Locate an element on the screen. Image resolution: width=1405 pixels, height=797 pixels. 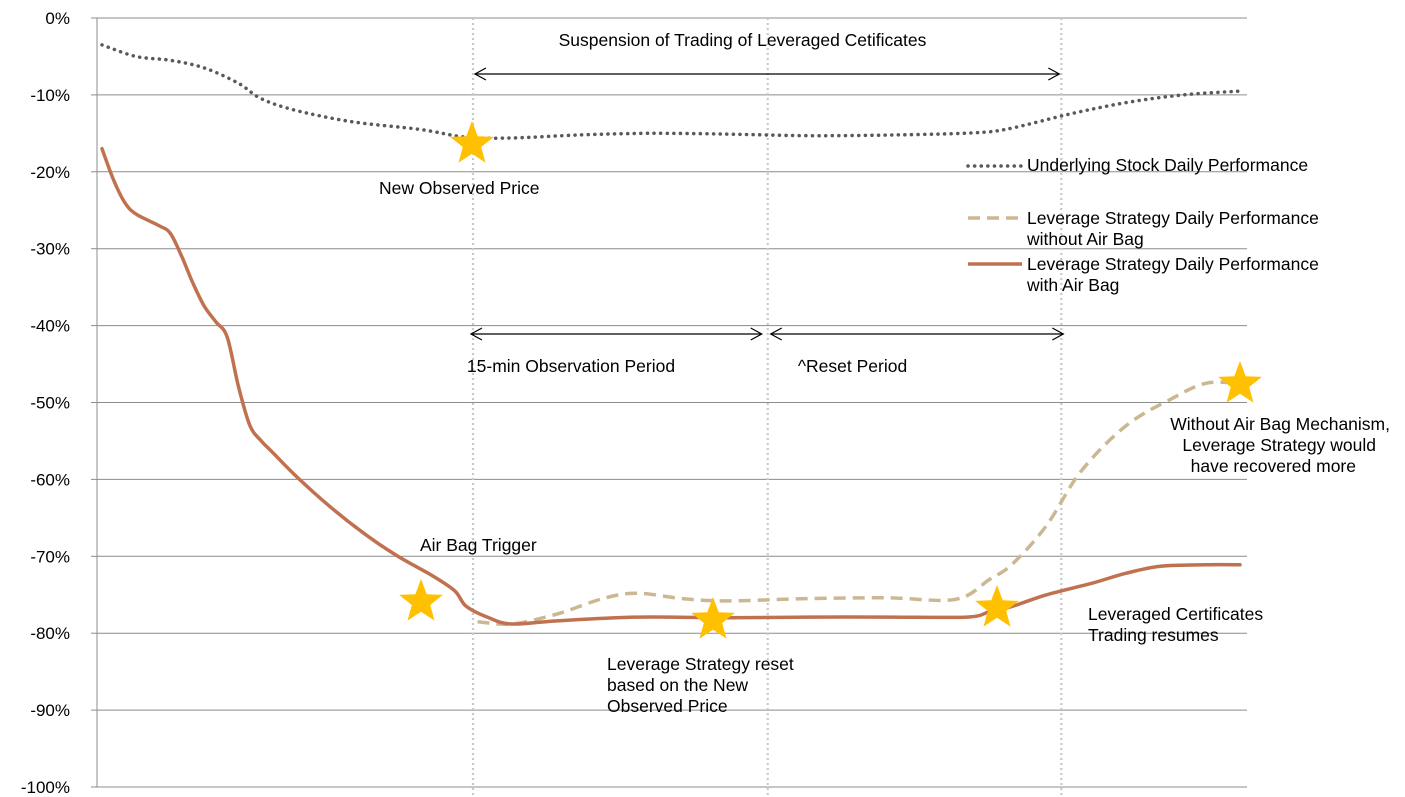
y-axis is located at coordinates (94, 402).